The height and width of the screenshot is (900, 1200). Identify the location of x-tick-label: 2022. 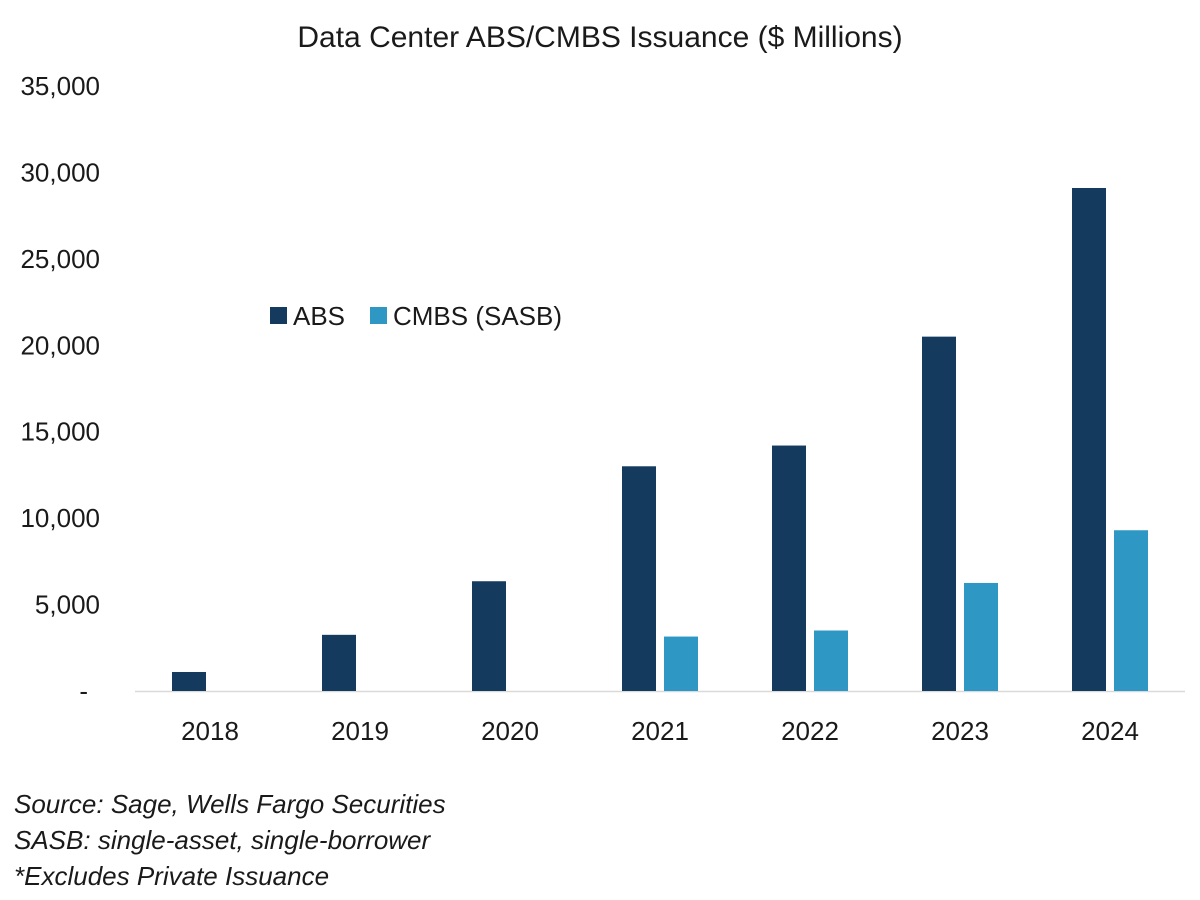
(810, 731).